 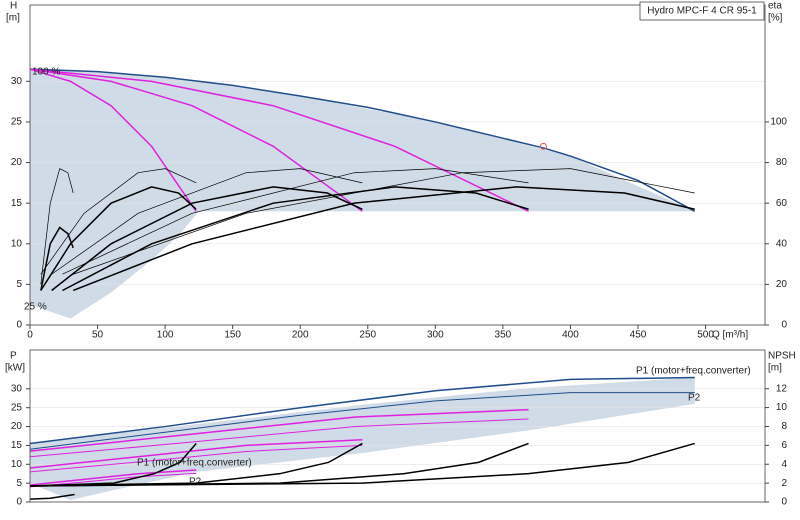 What do you see at coordinates (300, 335) in the screenshot?
I see `x-tick-label: 200` at bounding box center [300, 335].